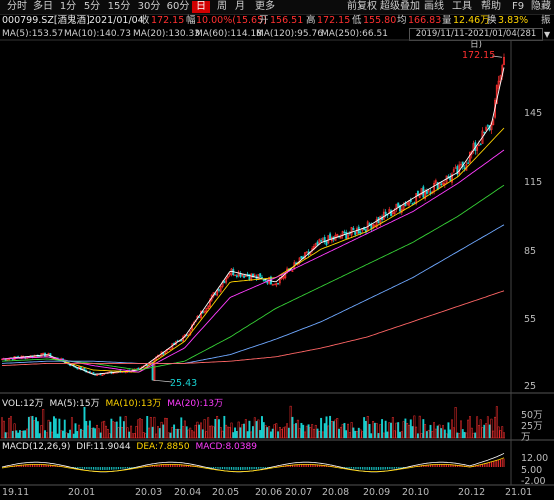 The width and height of the screenshot is (554, 500). What do you see at coordinates (362, 6) in the screenshot?
I see `fuquan-button: 前复权` at bounding box center [362, 6].